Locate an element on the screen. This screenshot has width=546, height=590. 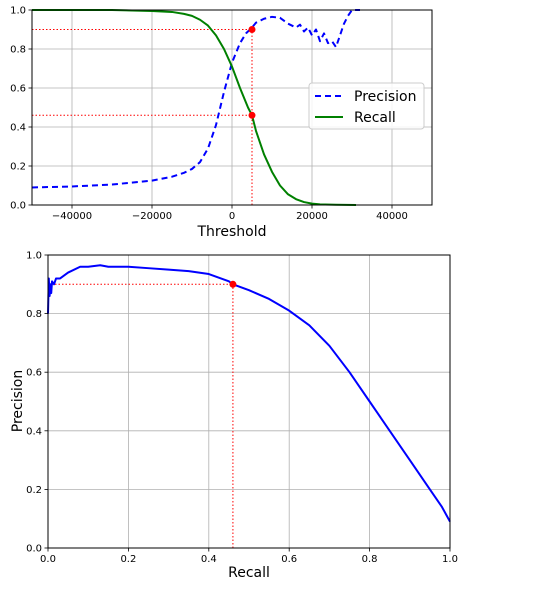
pr-chart-x-axis-label: Recall is located at coordinates (249, 573).